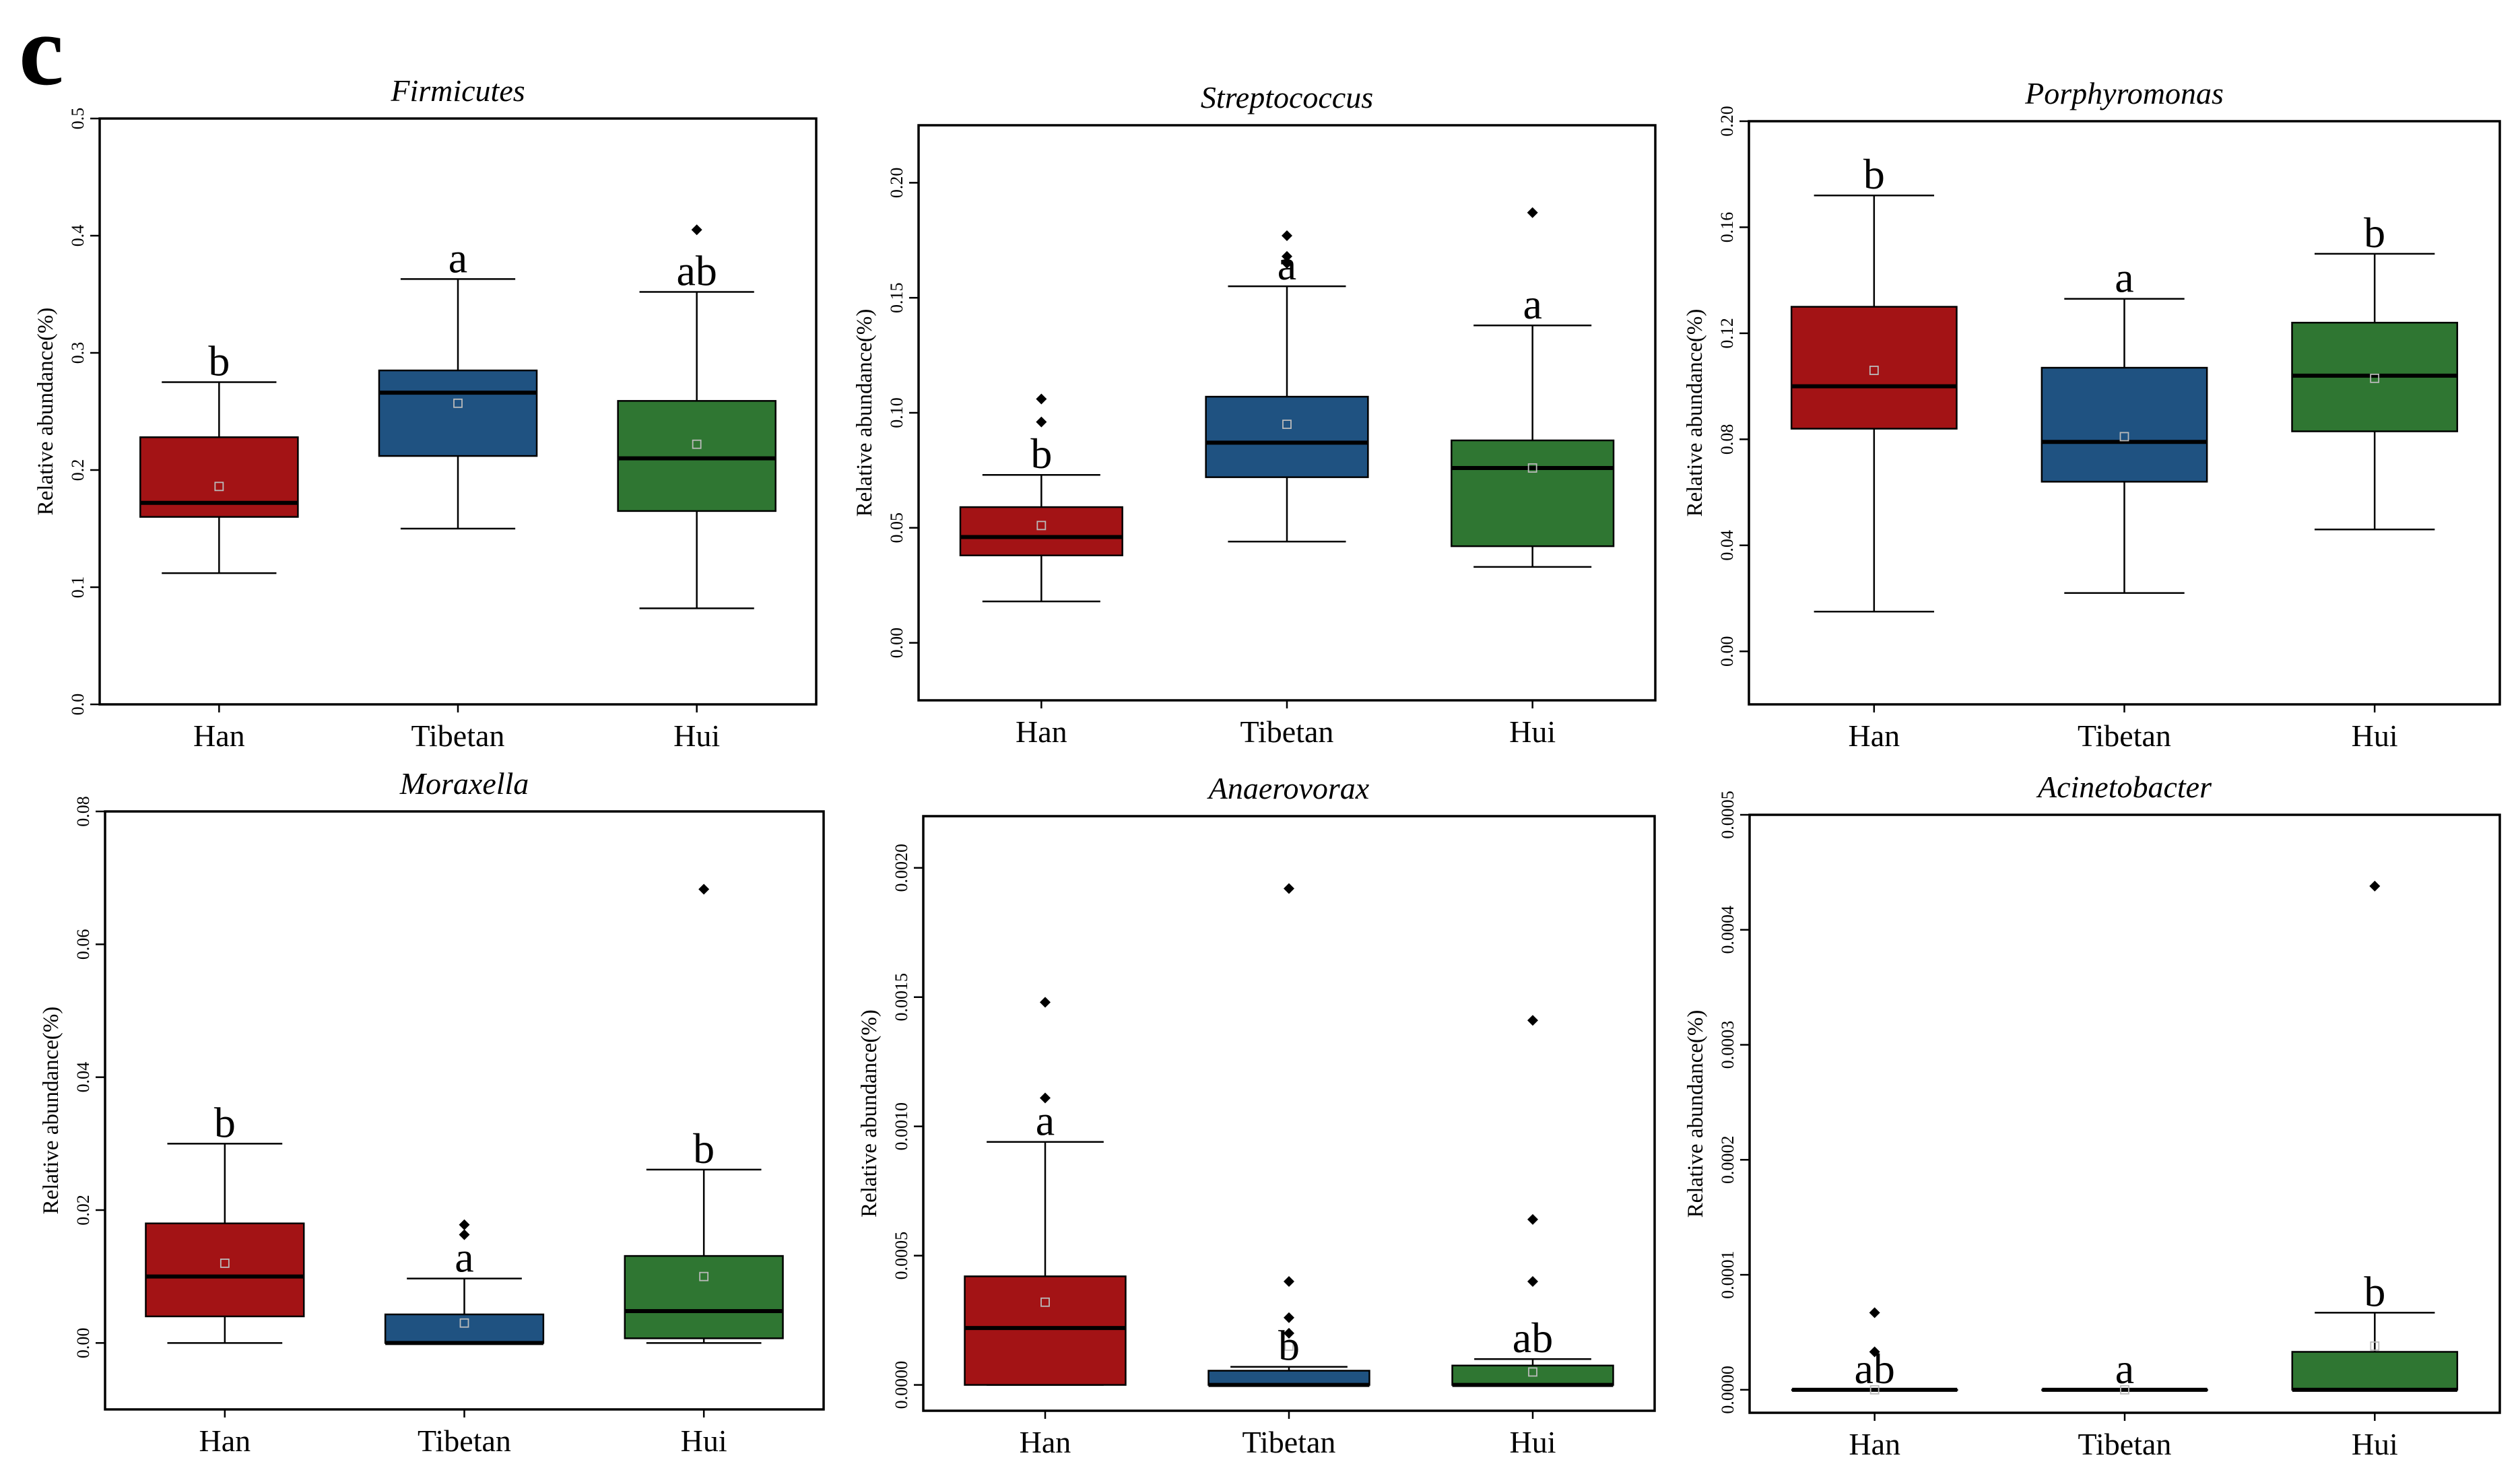  What do you see at coordinates (2124, 1113) in the screenshot?
I see `plot-frame` at bounding box center [2124, 1113].